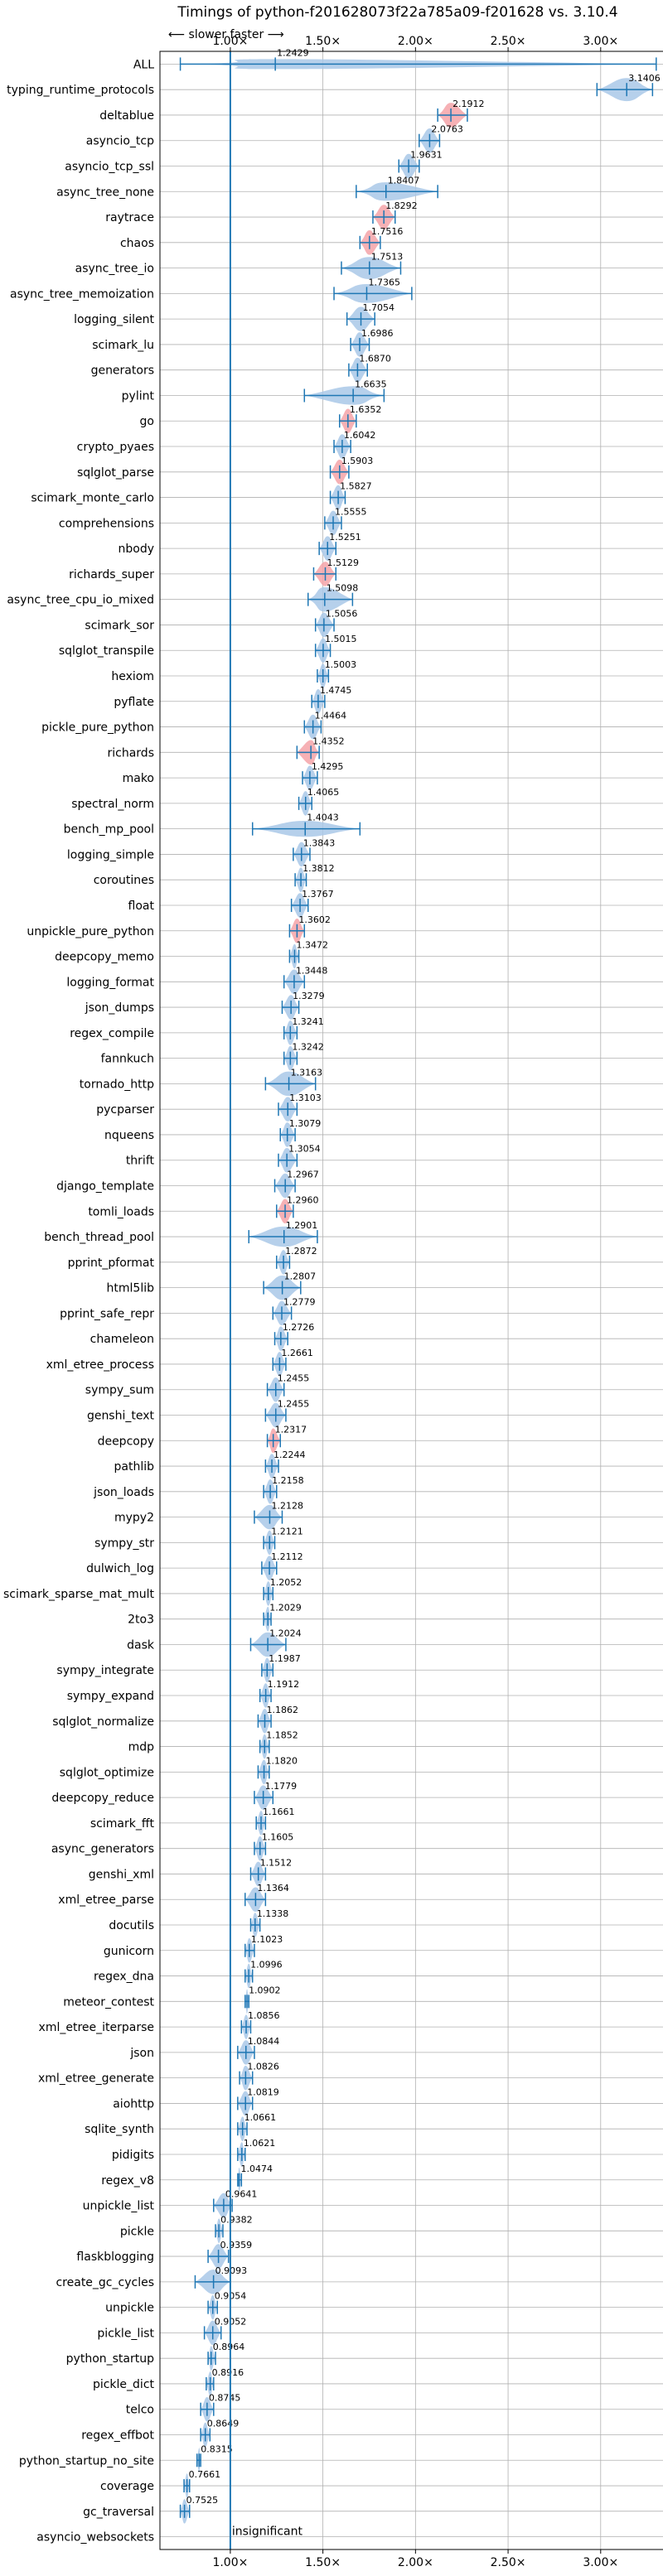  I want to click on bottom-tick-label-4: 3.00×, so click(600, 2563).